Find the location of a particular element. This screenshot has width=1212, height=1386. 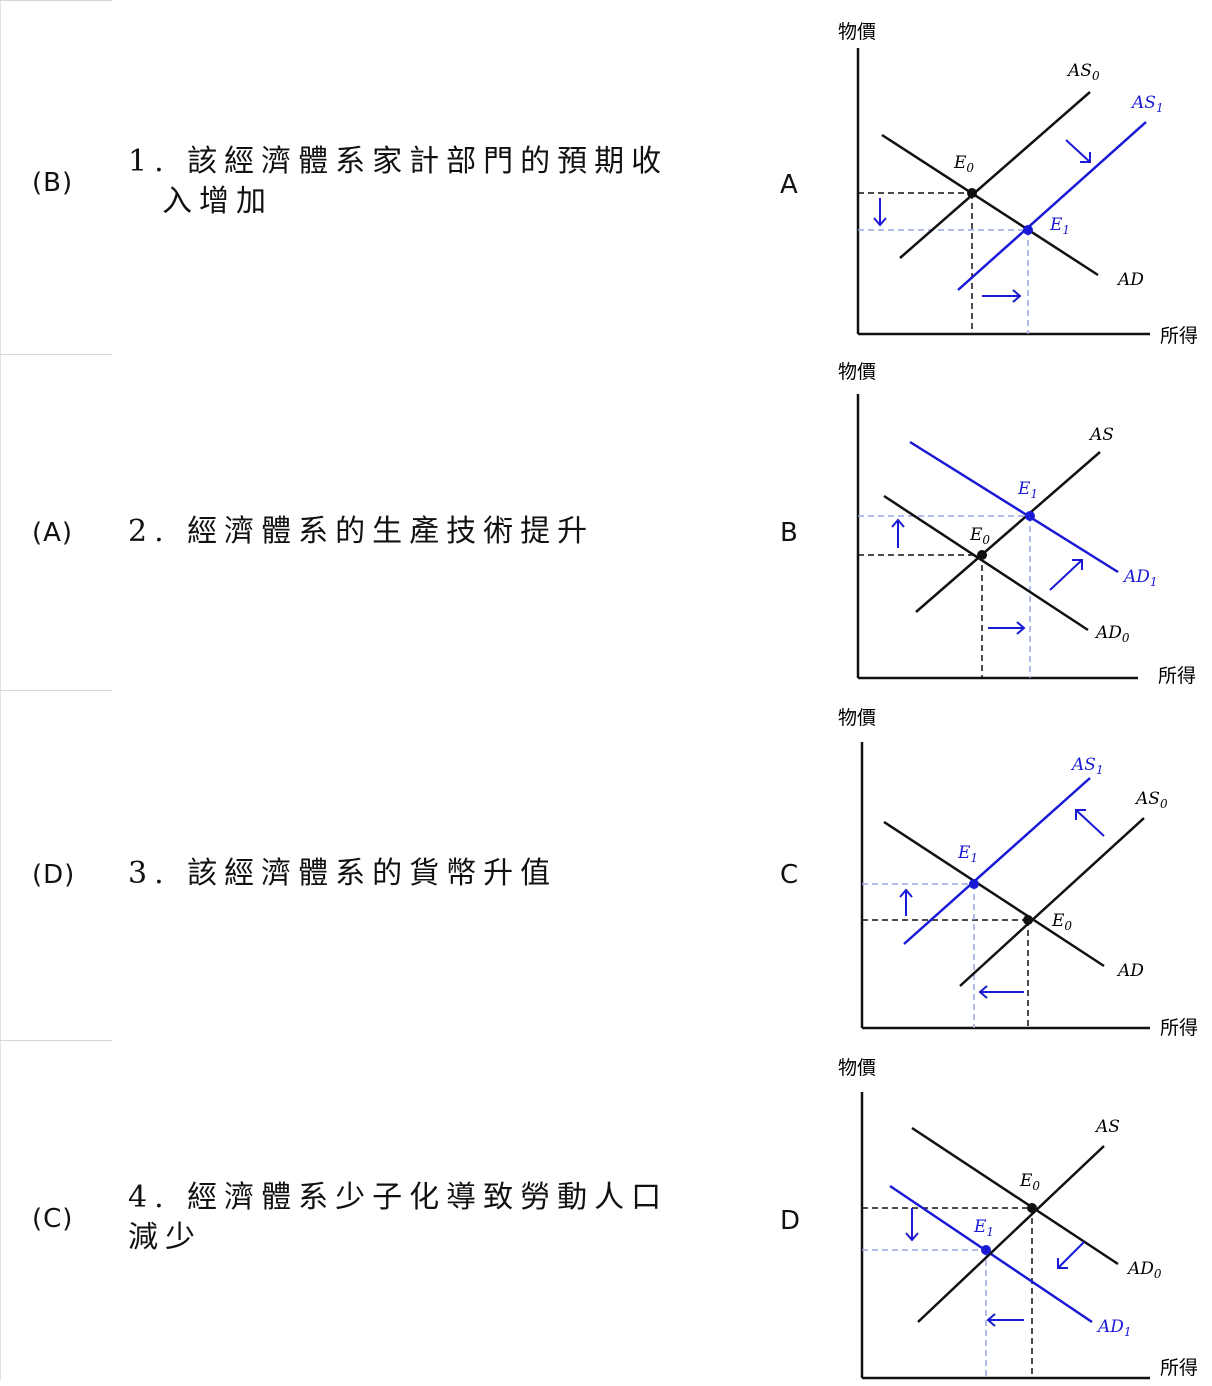

statement-text: 3. 該經濟體系的貨幣升值 is located at coordinates (433, 874).